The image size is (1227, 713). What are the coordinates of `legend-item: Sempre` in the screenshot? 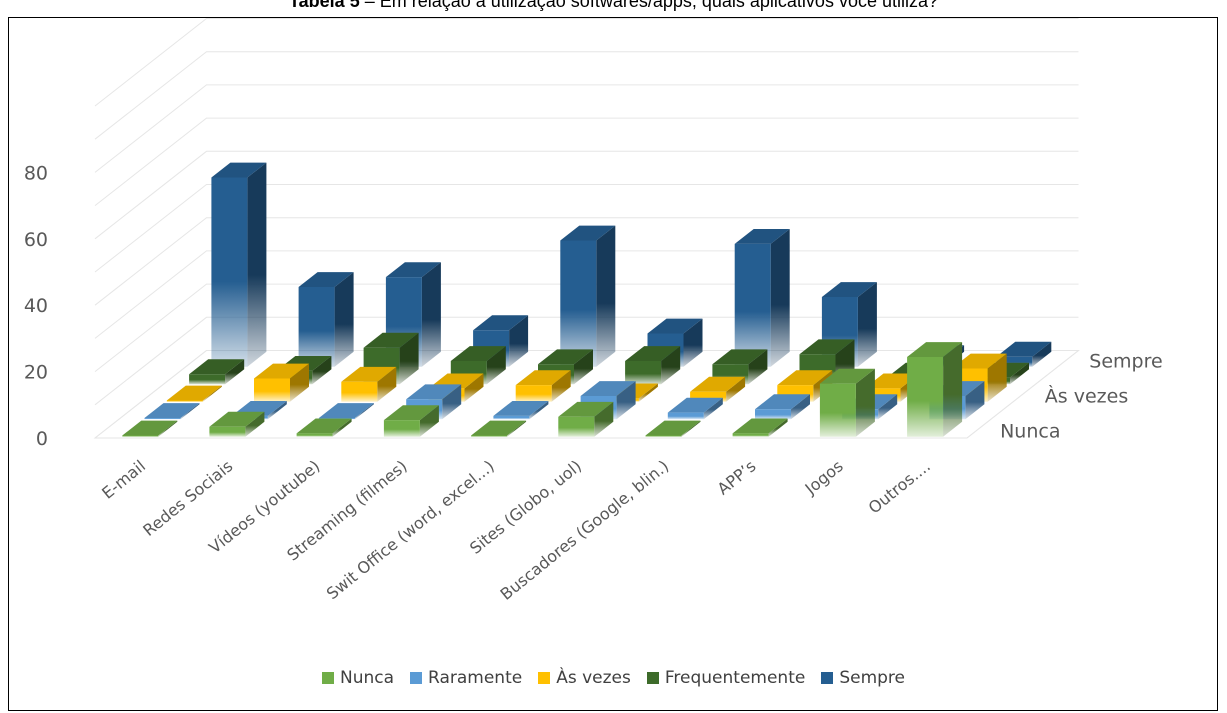 It's located at (863, 678).